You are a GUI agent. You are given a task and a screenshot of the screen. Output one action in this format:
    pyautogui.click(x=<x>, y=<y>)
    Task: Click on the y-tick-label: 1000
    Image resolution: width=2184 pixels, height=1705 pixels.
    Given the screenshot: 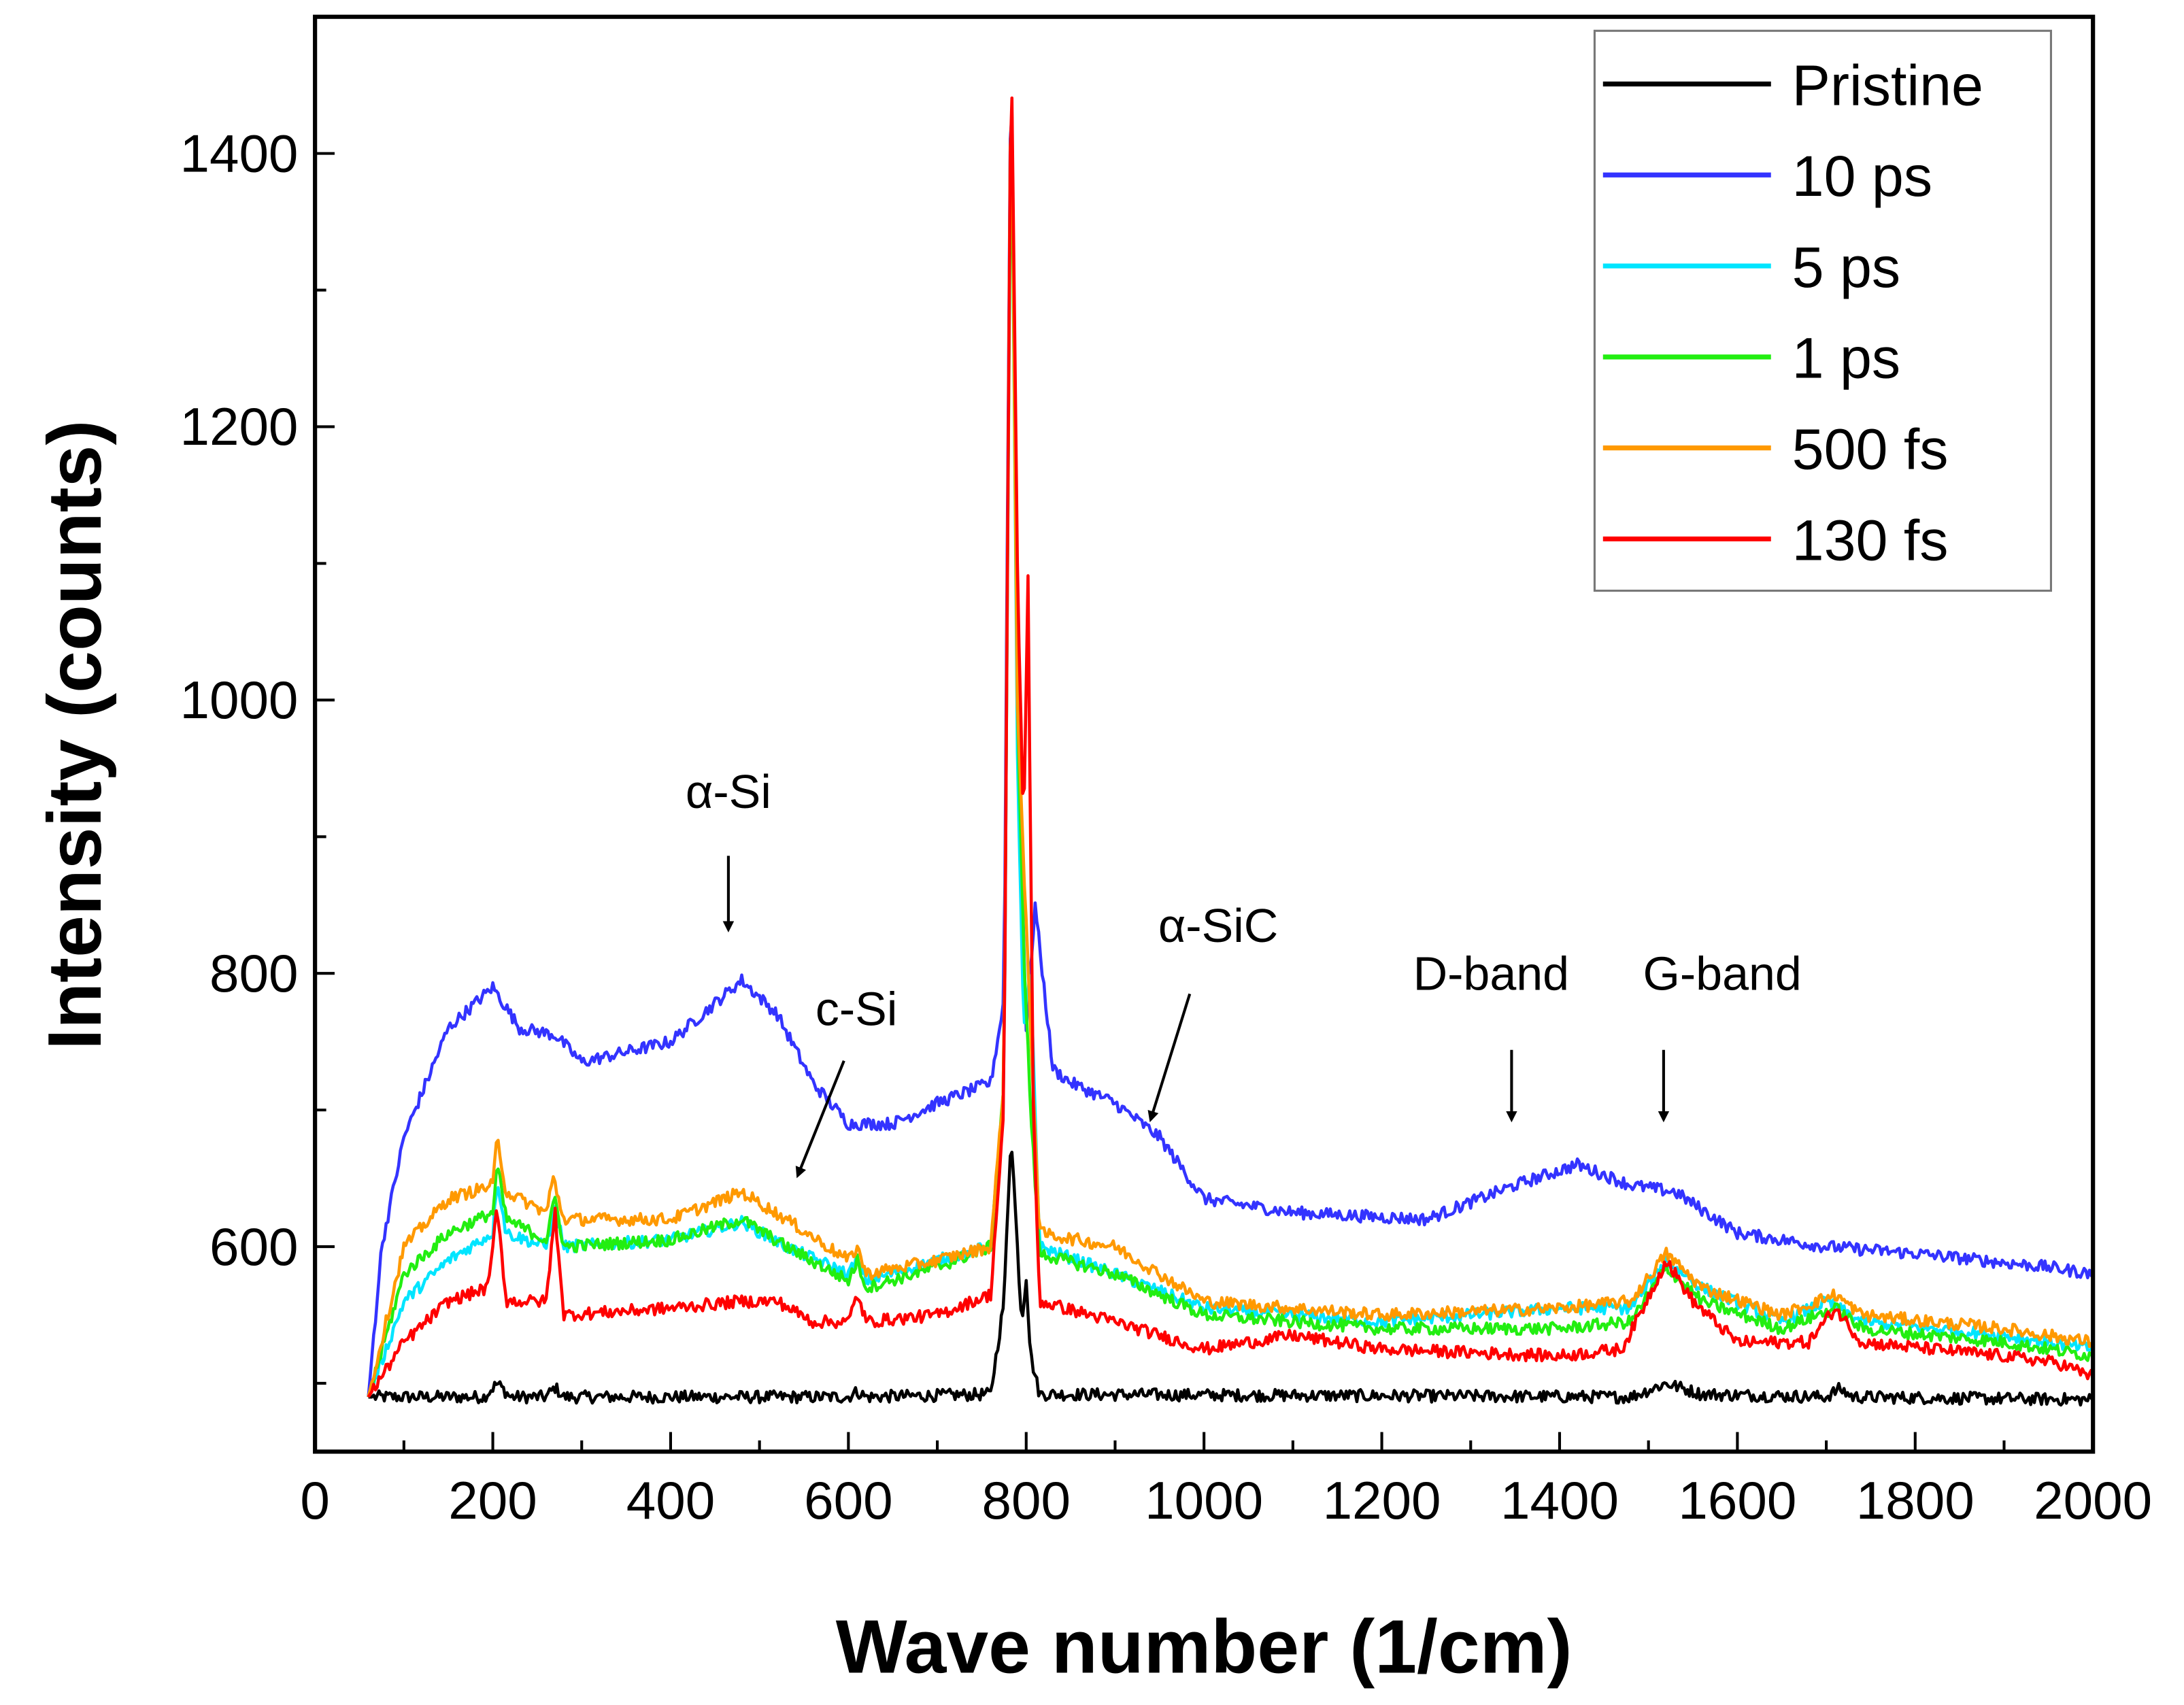 What is the action you would take?
    pyautogui.click(x=239, y=700)
    